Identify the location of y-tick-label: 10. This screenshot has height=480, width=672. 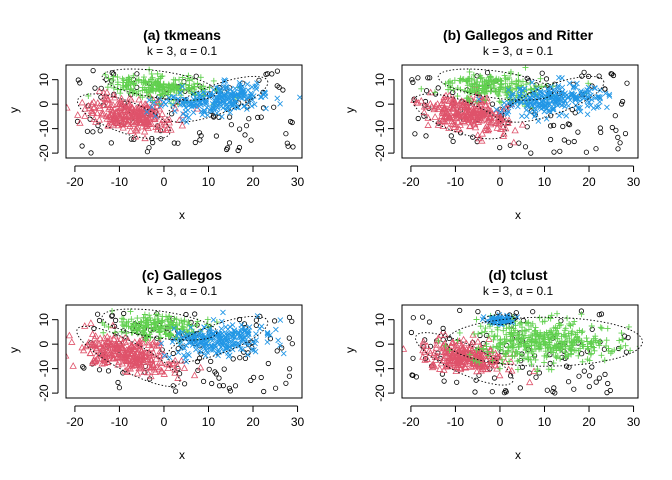
(380, 320).